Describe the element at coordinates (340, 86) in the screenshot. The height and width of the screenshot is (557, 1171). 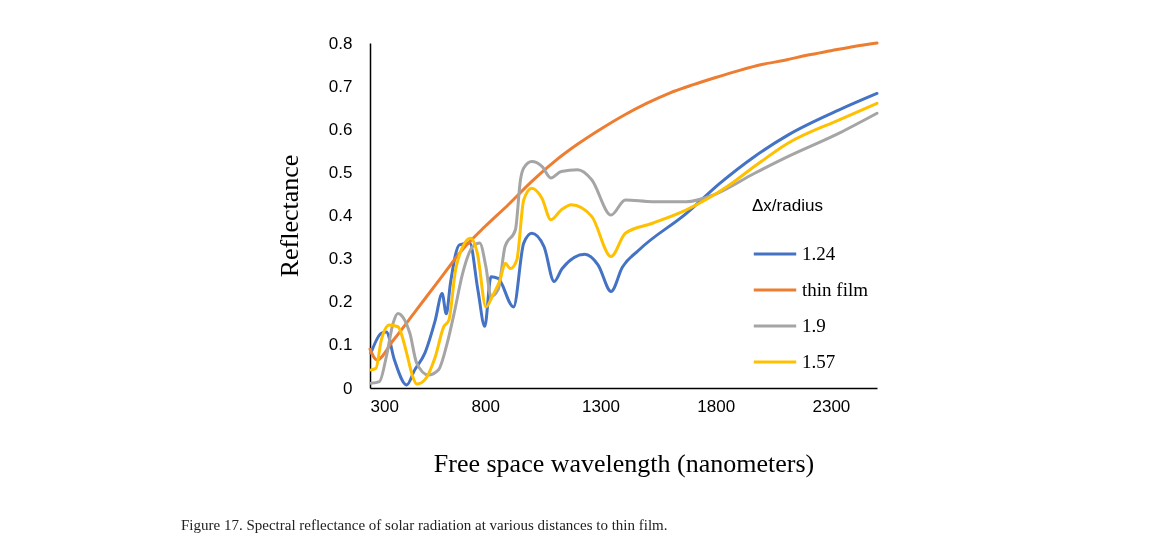
I see `y-tick-label: 0.7` at that location.